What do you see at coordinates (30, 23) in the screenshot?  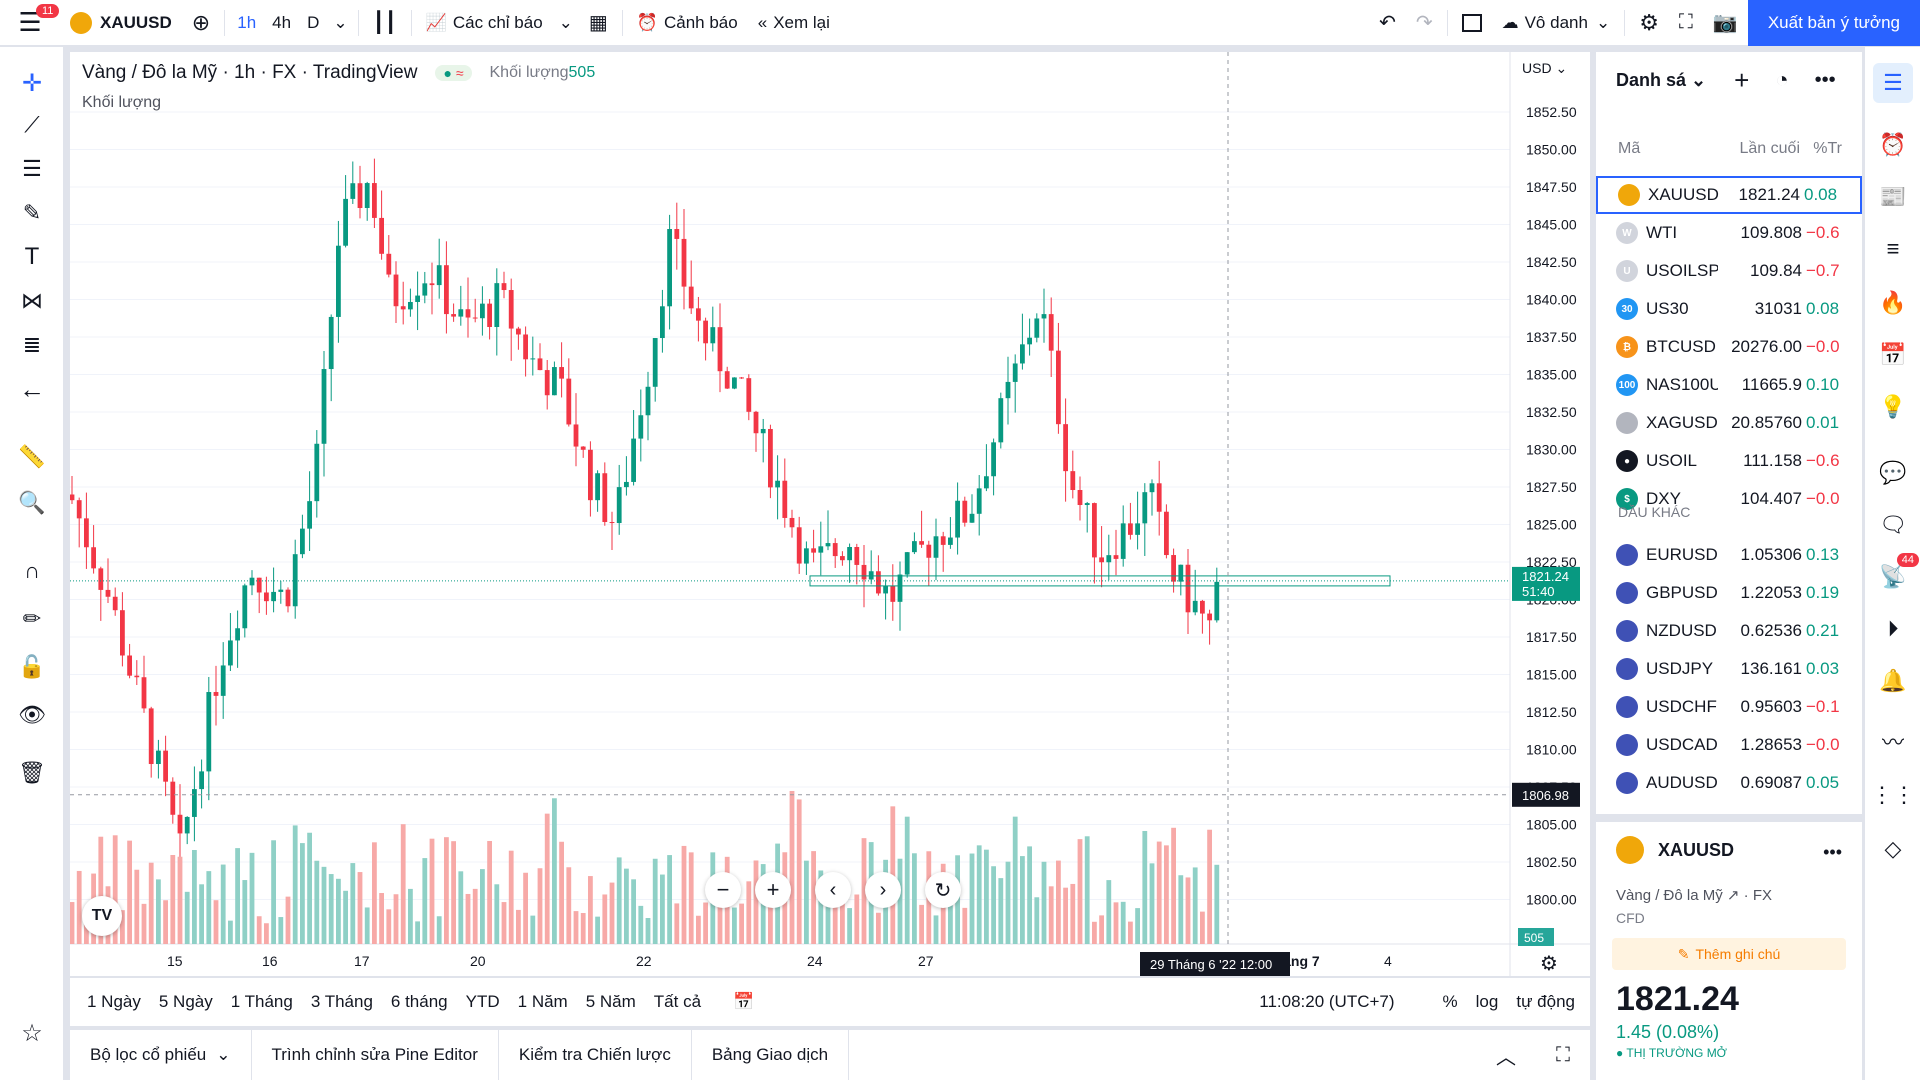 I see `menu-button: ☰ 11` at bounding box center [30, 23].